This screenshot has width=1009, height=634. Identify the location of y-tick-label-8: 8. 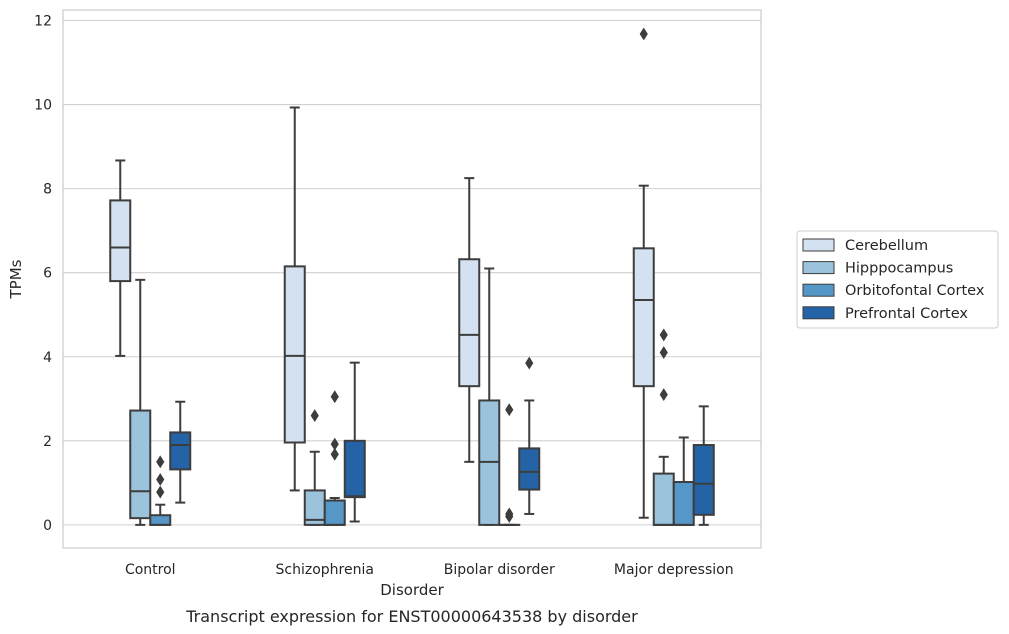
(47, 190).